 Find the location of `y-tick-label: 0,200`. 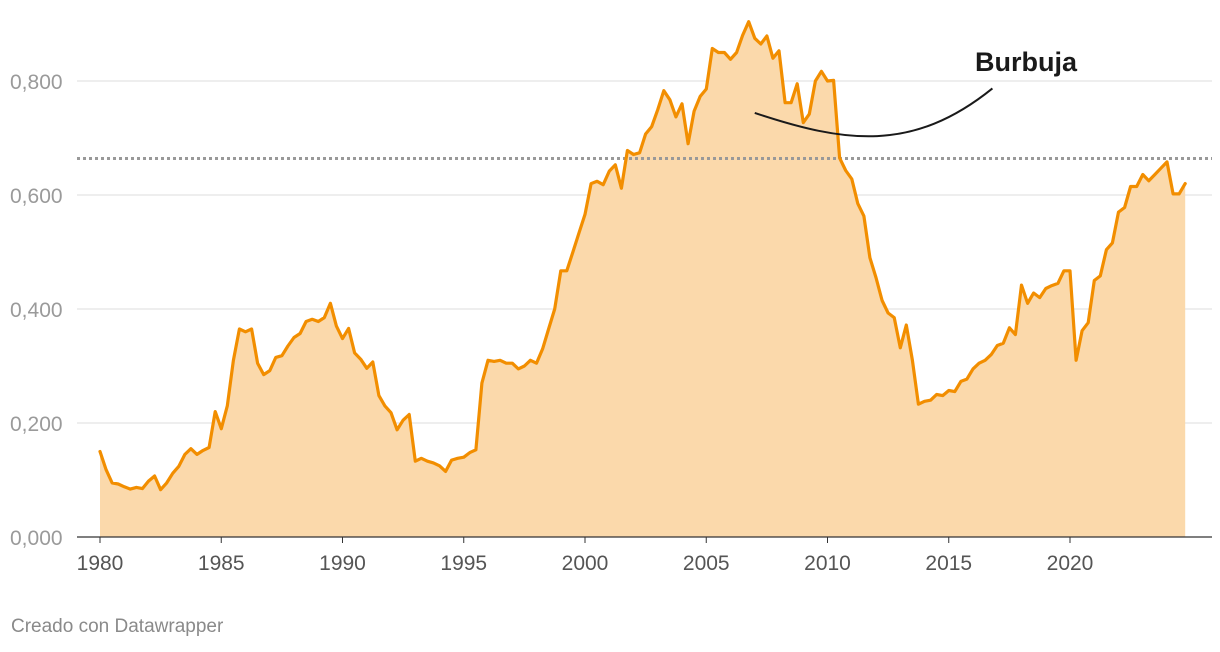

y-tick-label: 0,200 is located at coordinates (36, 424).